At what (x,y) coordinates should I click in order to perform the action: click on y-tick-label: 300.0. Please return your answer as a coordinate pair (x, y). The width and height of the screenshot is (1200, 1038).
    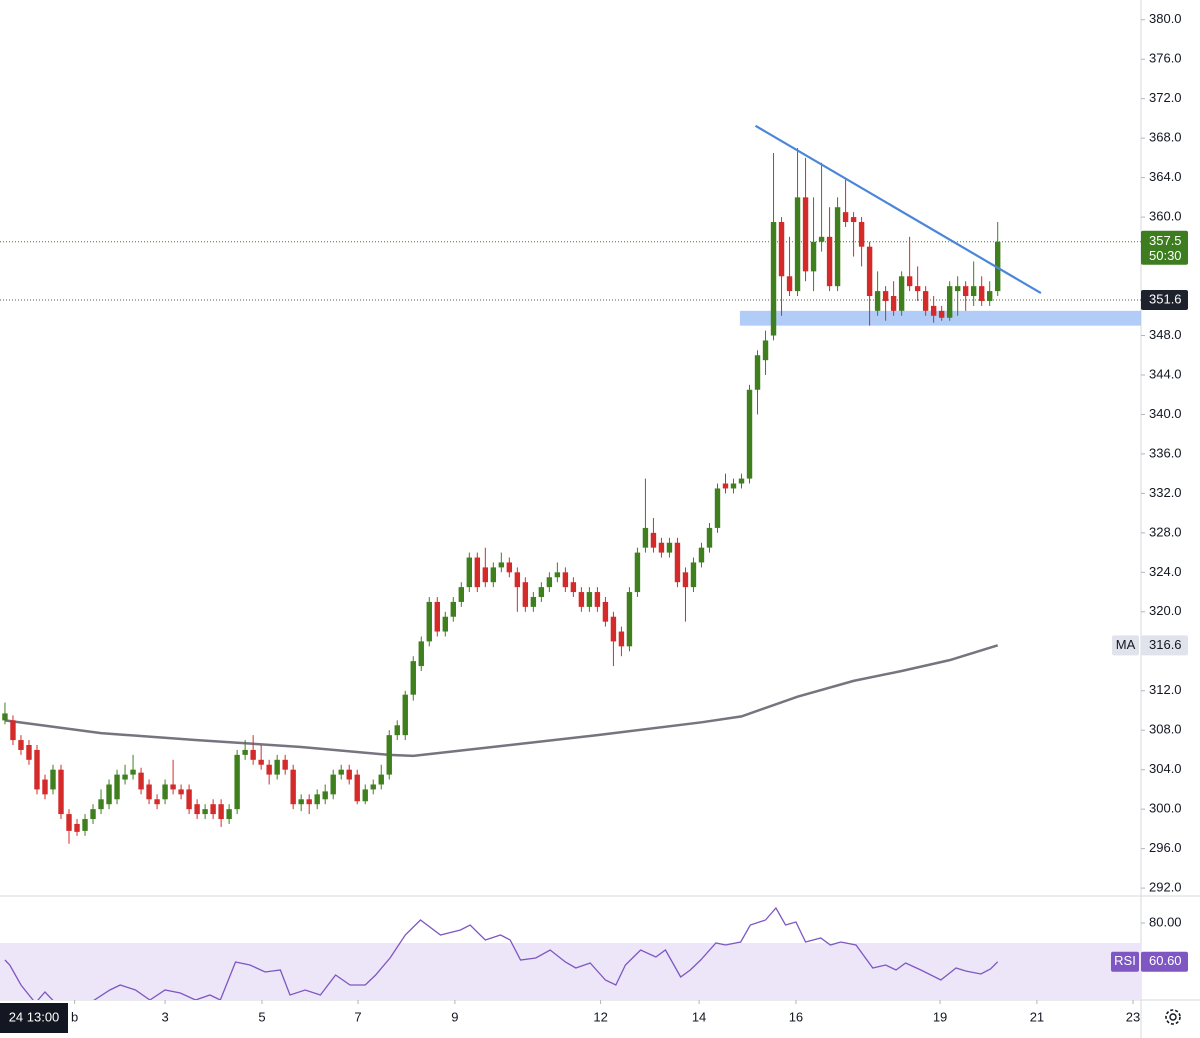
    Looking at the image, I should click on (1165, 808).